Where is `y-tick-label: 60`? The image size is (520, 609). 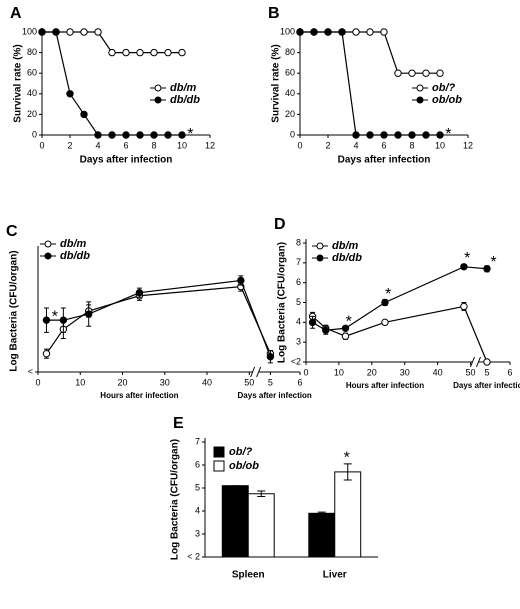
y-tick-label: 60 is located at coordinates (290, 73).